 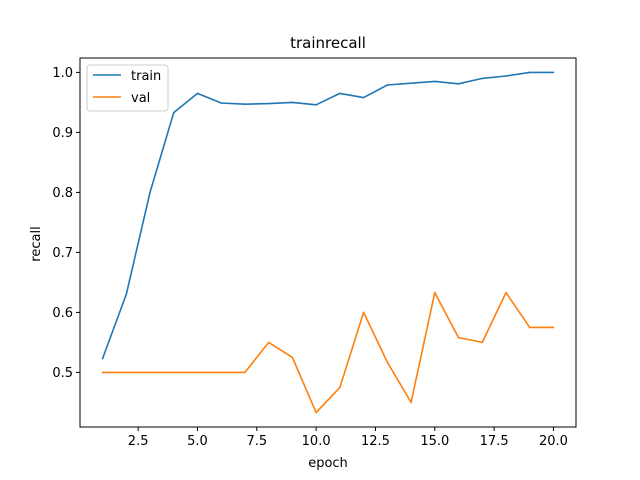 I want to click on legend-label-val: val, so click(x=140, y=98).